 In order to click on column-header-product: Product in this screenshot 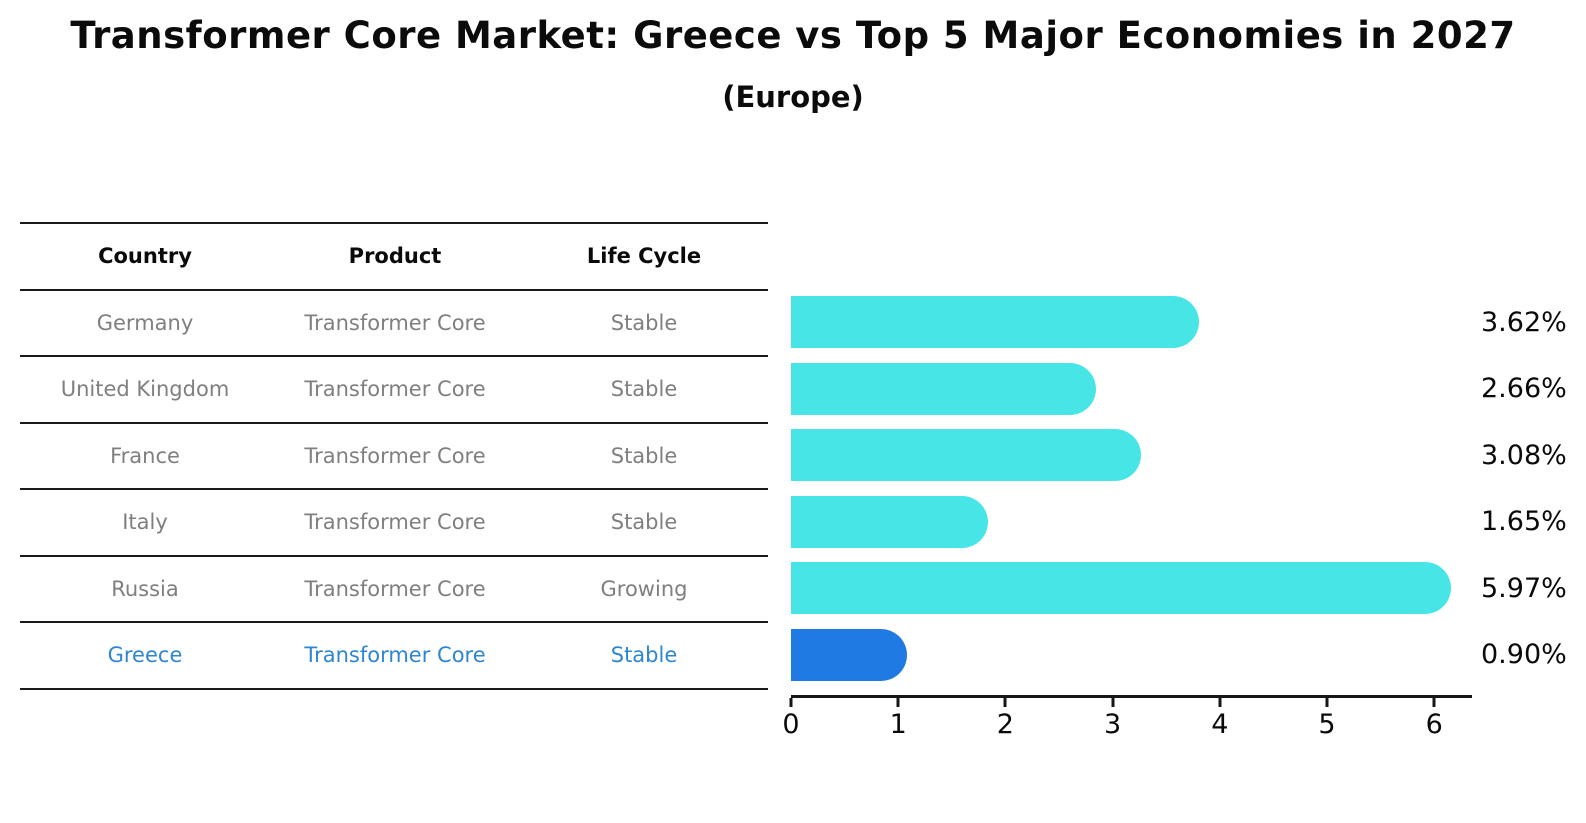, I will do `click(395, 256)`.